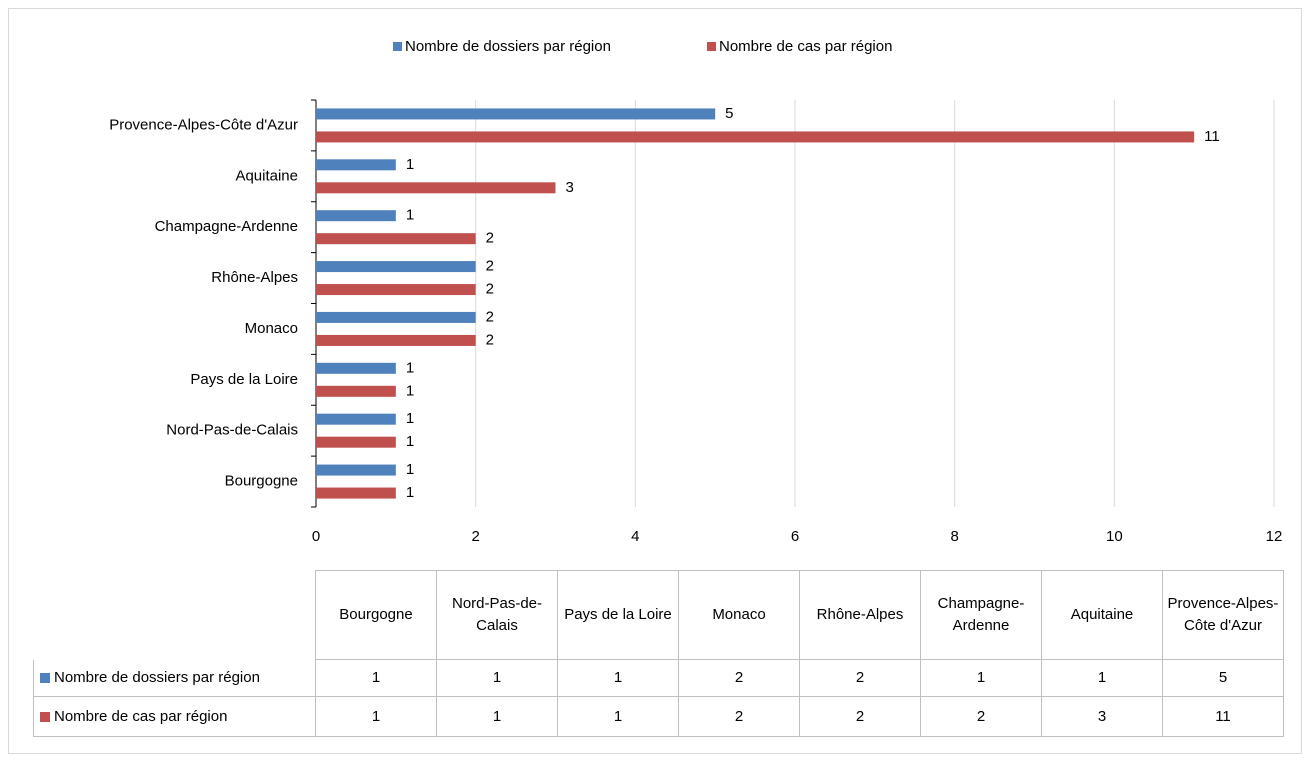 The image size is (1310, 762). I want to click on x-tick-label: 0, so click(316, 536).